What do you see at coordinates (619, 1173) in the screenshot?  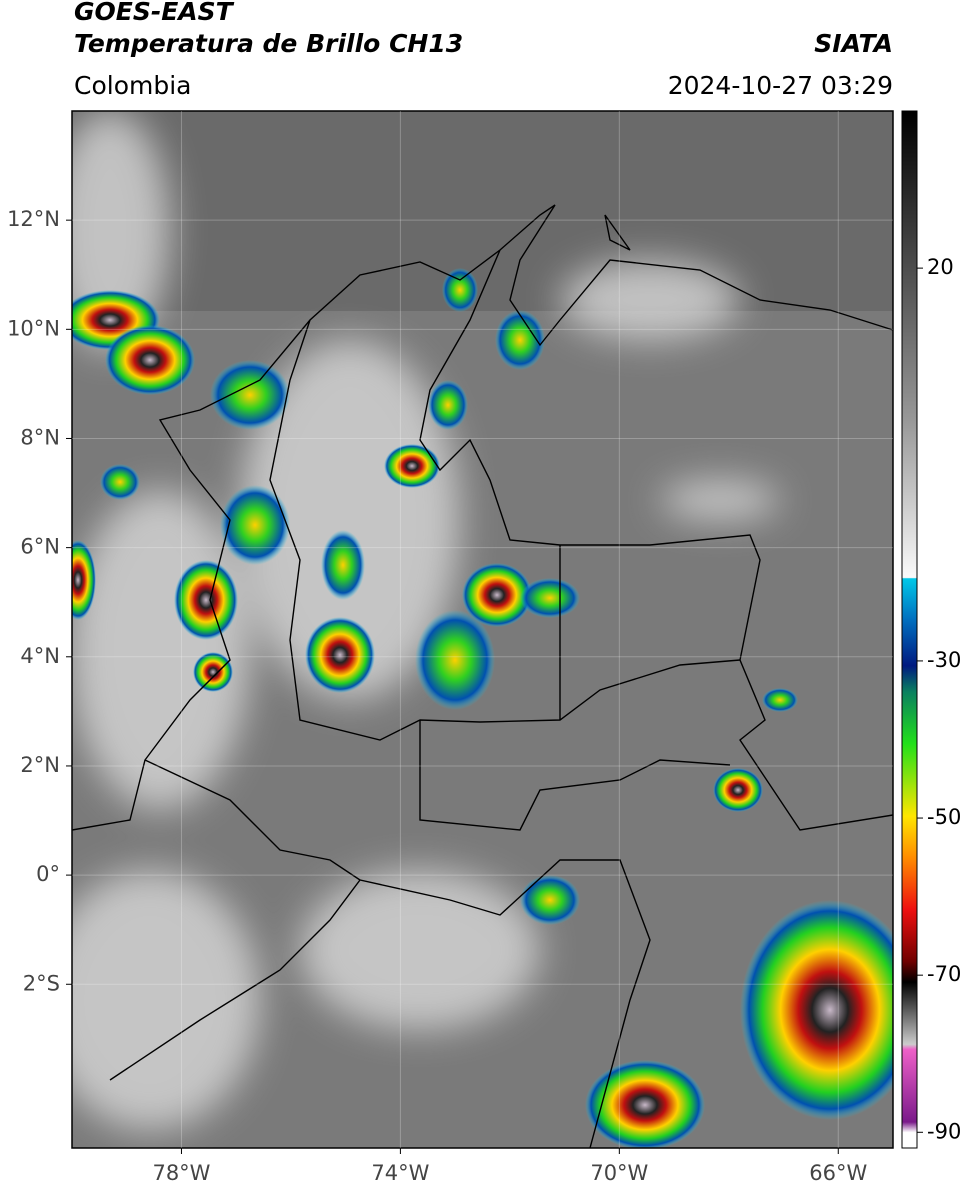 I see `x-tick-label: 70°W` at bounding box center [619, 1173].